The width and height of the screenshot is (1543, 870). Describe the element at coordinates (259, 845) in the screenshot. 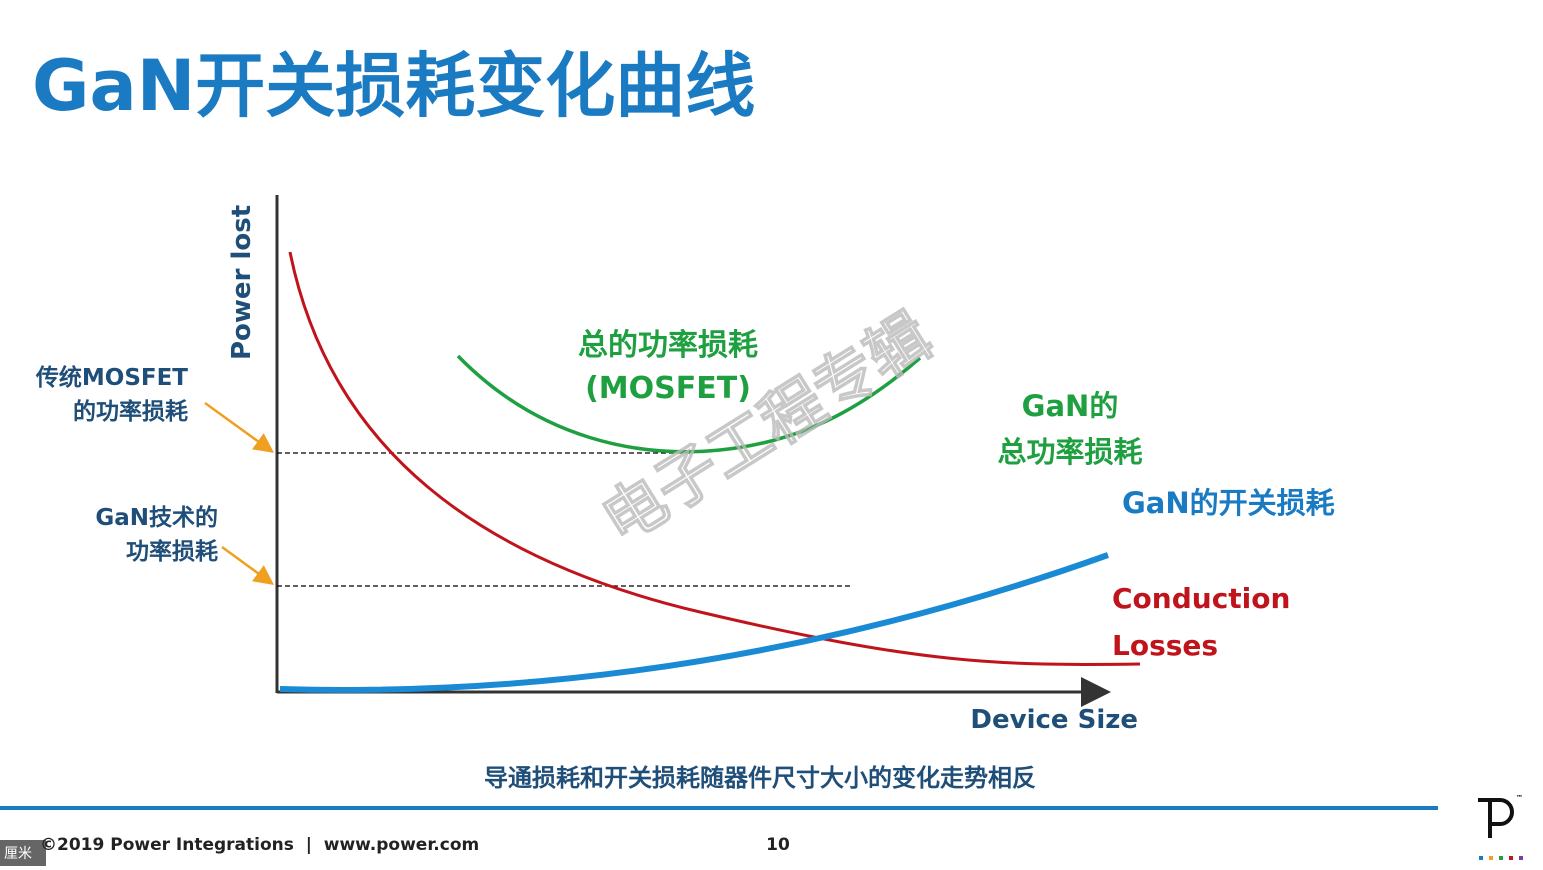

I see `copyright: ©2019 Power Integrations | www.power.com` at that location.